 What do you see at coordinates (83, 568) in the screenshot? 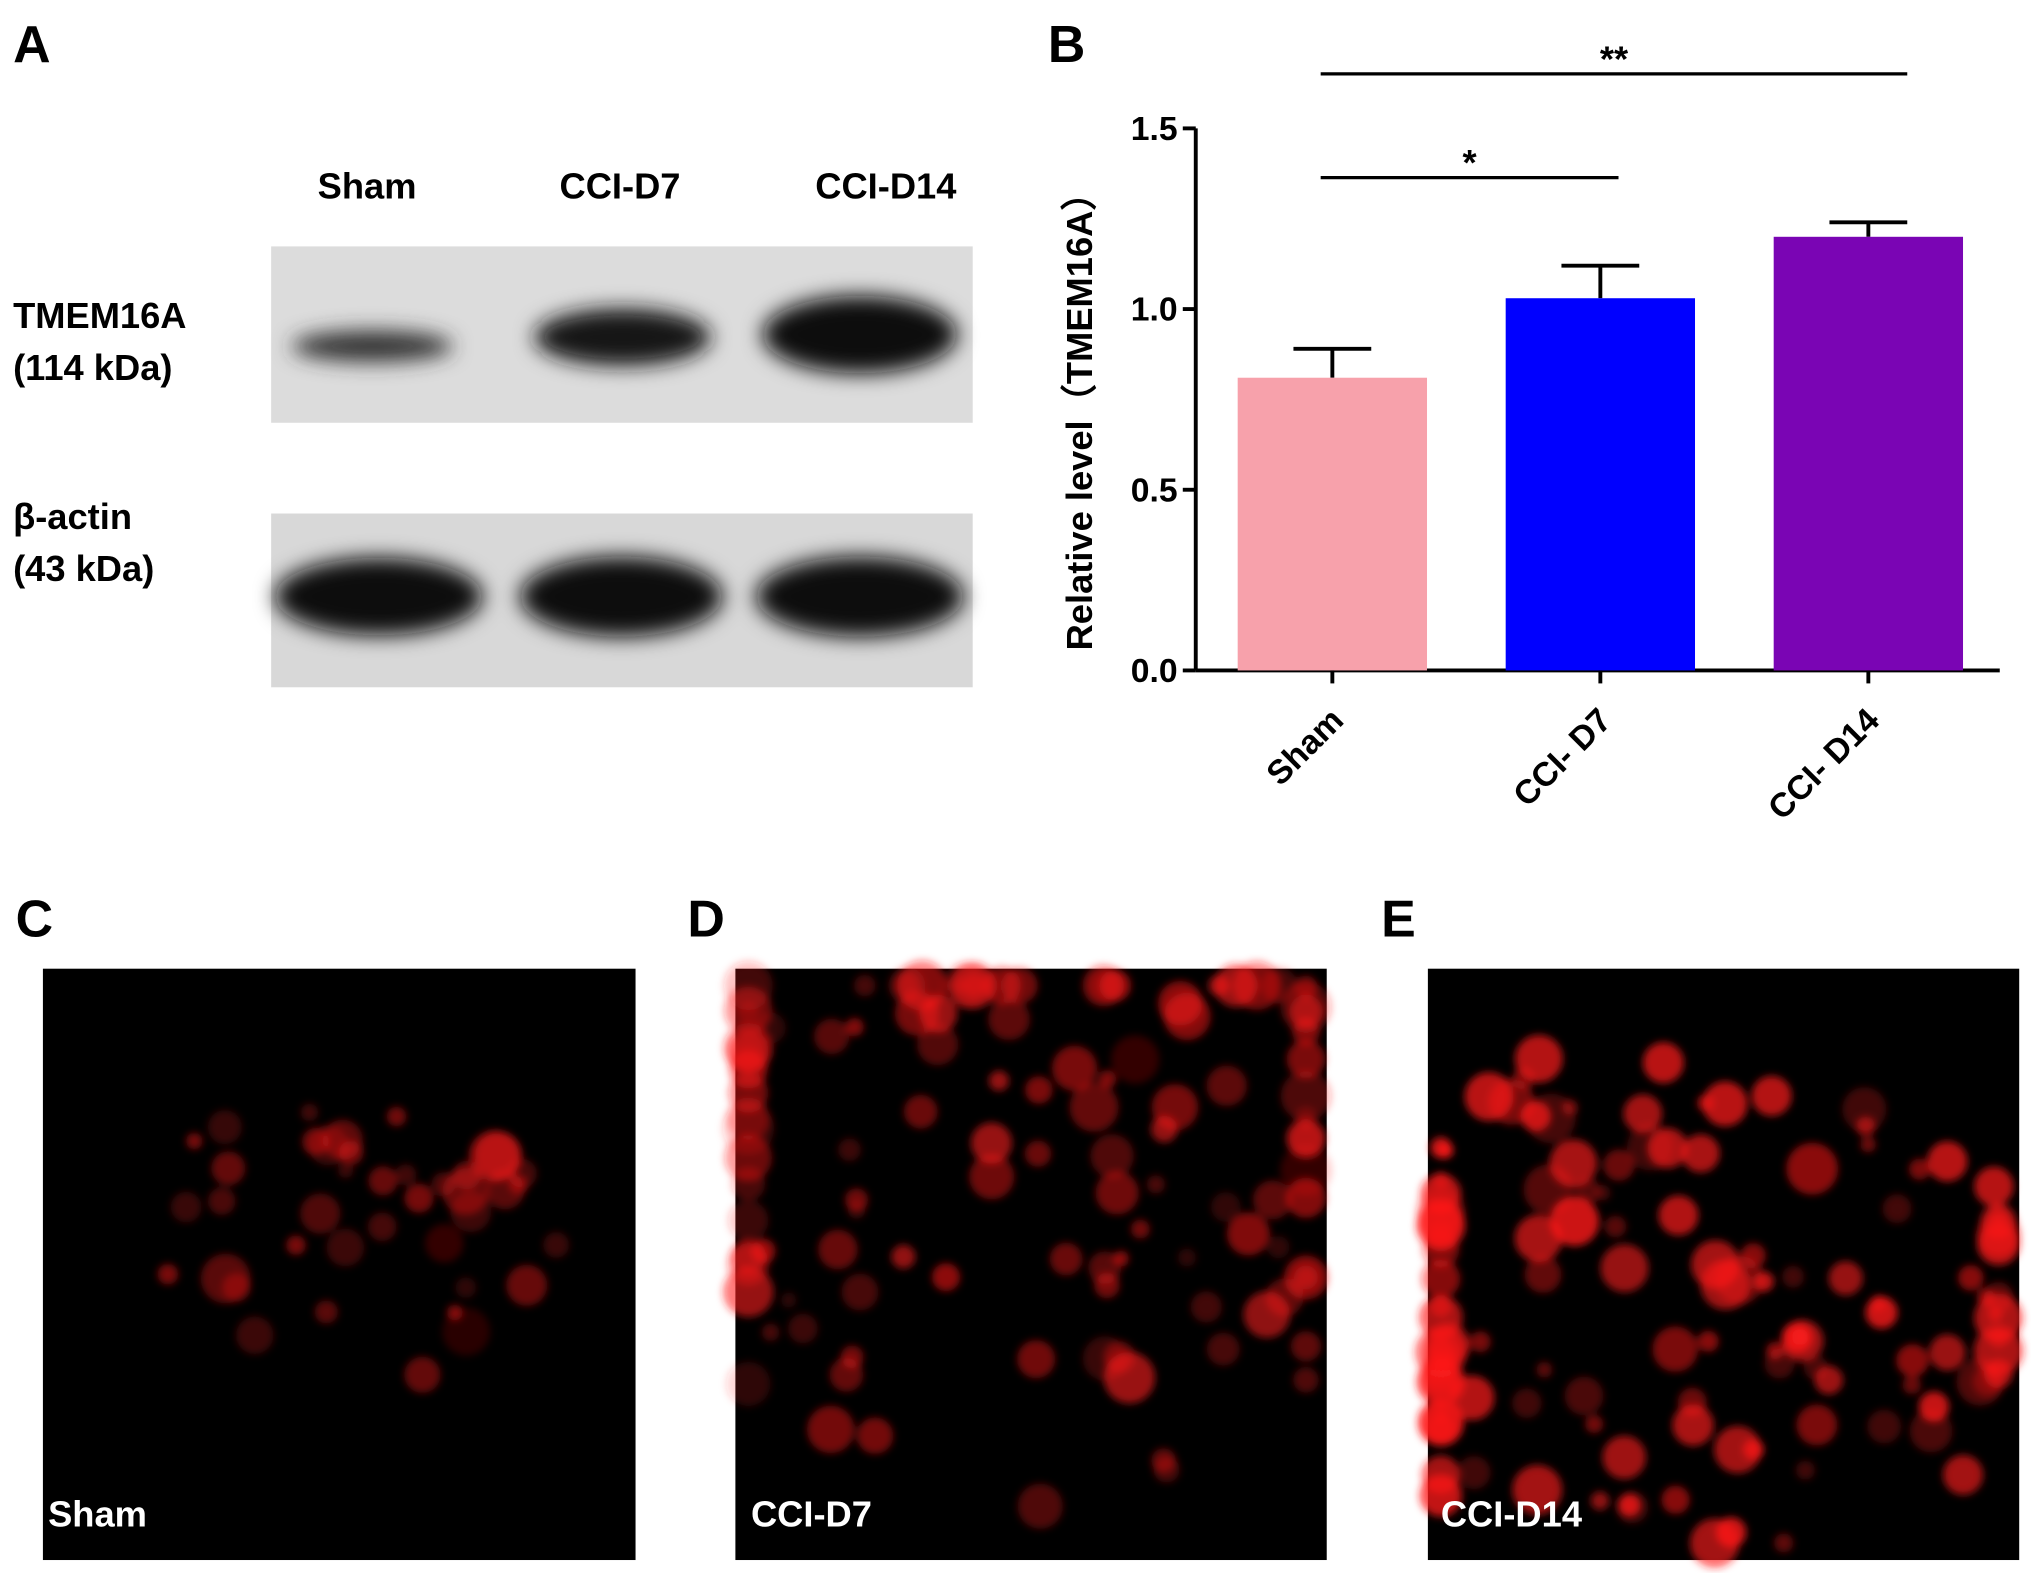
I see `row-size: (43 kDa)` at bounding box center [83, 568].